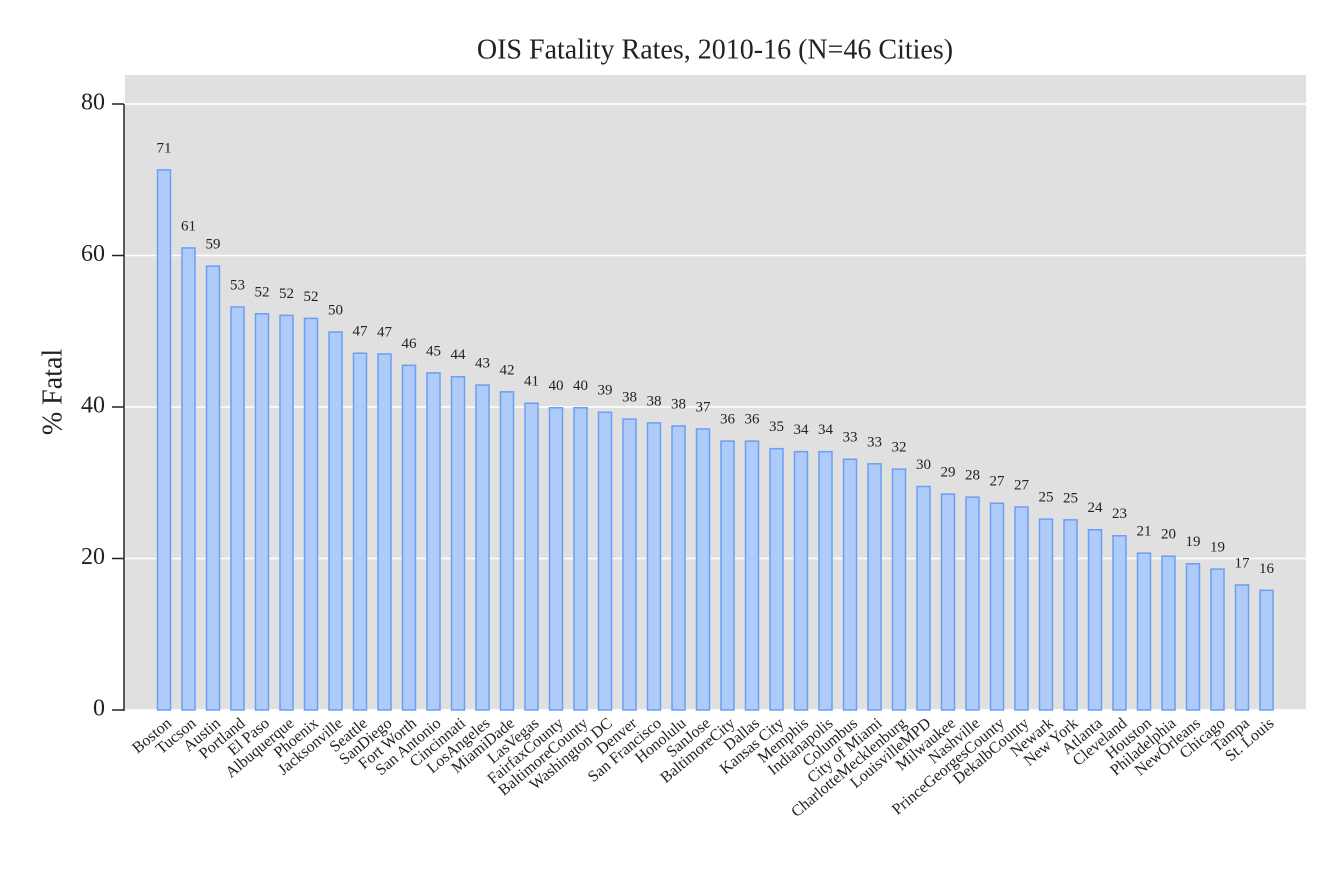 This screenshot has height=894, width=1340. I want to click on data-label: 32, so click(899, 448).